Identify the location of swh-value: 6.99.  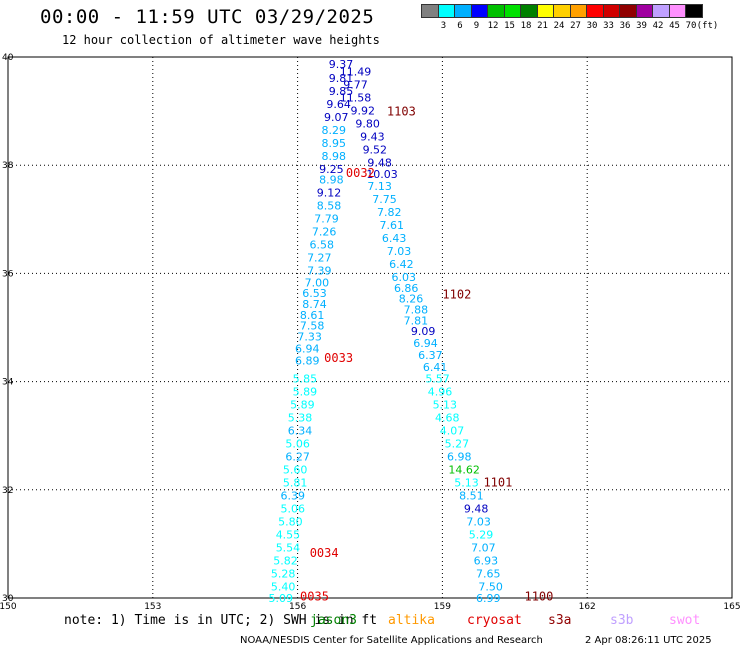
(488, 598).